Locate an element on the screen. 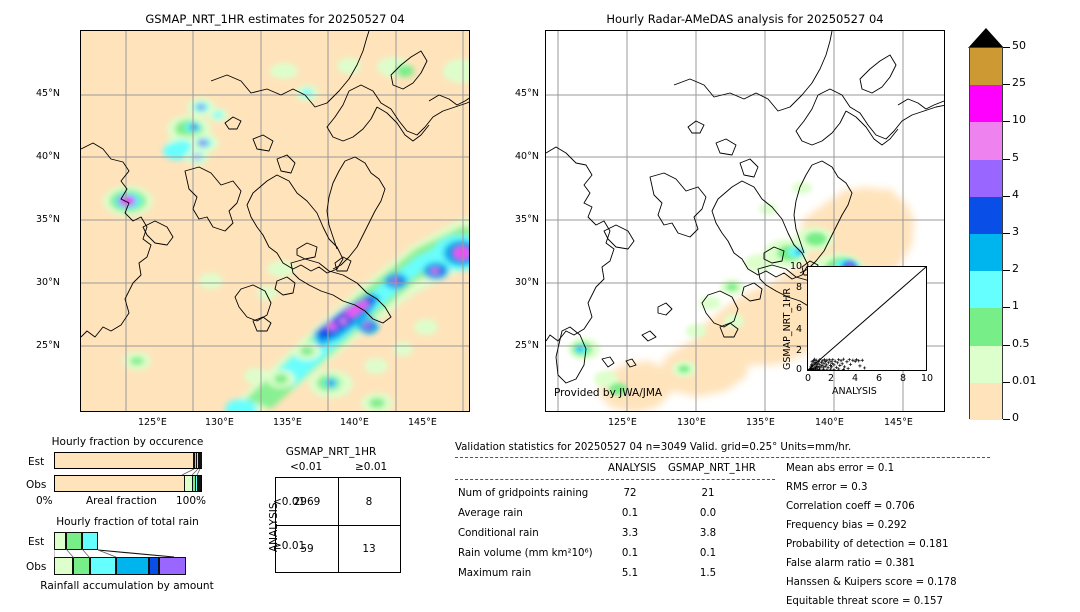  validation-row-gsmap: 21 is located at coordinates (708, 493).